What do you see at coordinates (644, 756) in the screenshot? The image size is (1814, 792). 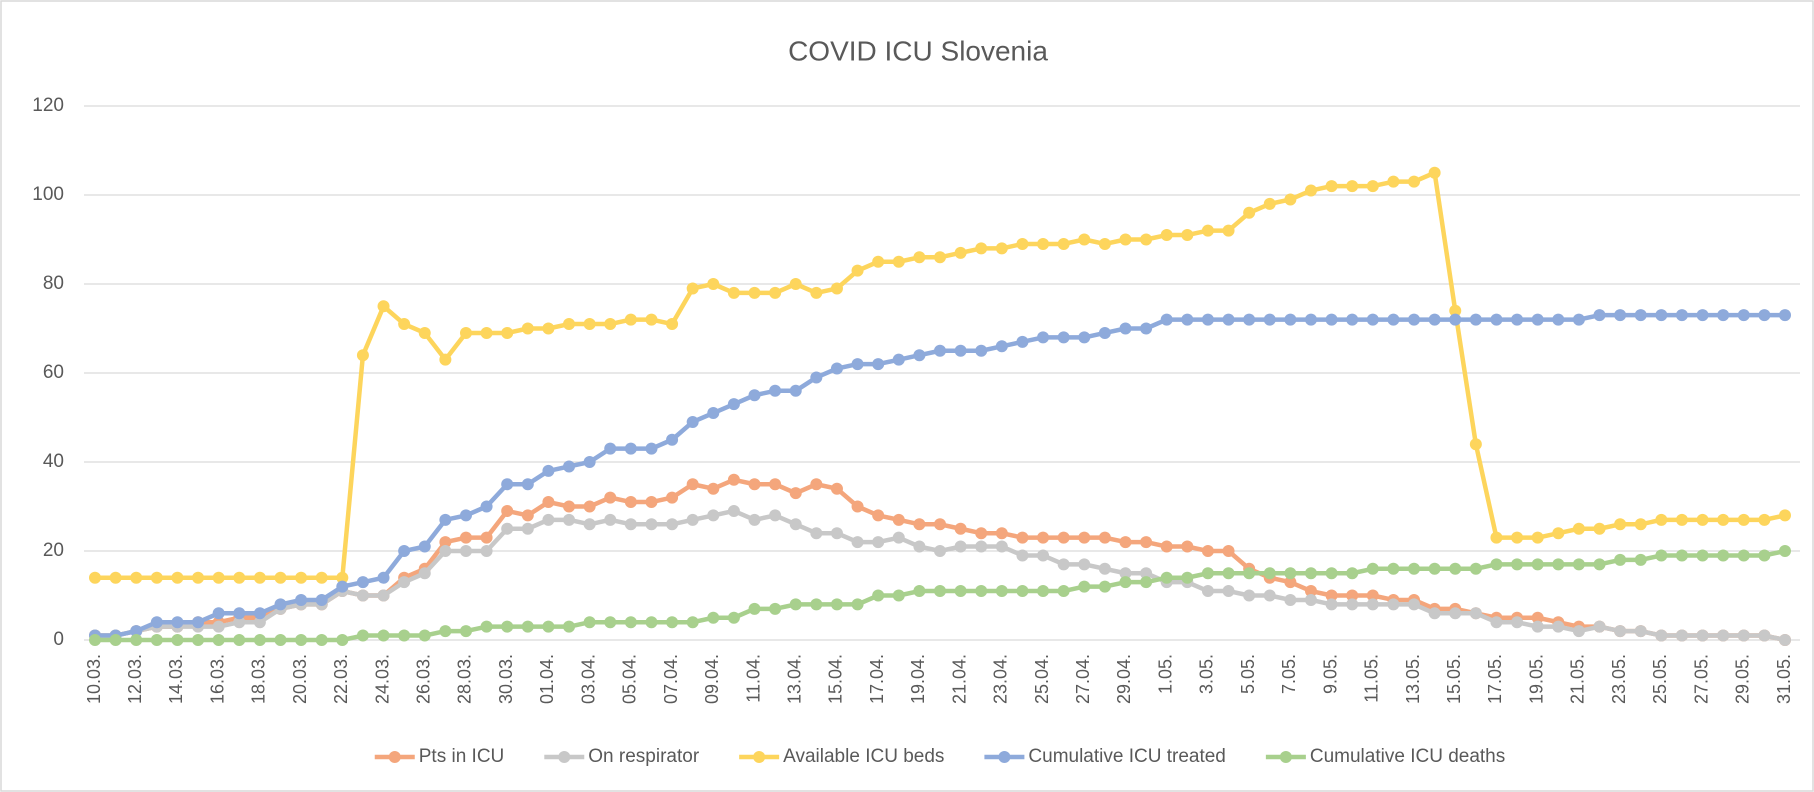 I see `legend-label: On respirator` at bounding box center [644, 756].